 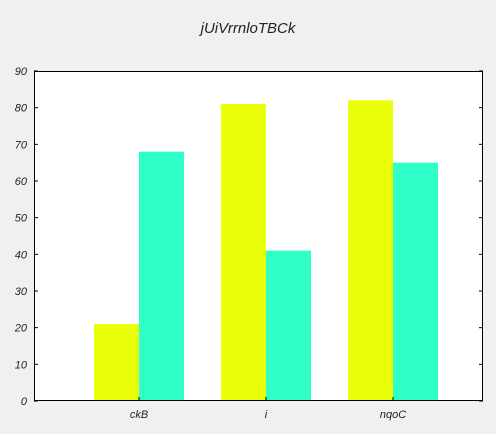 What do you see at coordinates (266, 415) in the screenshot?
I see `x-tick-label-i: i` at bounding box center [266, 415].